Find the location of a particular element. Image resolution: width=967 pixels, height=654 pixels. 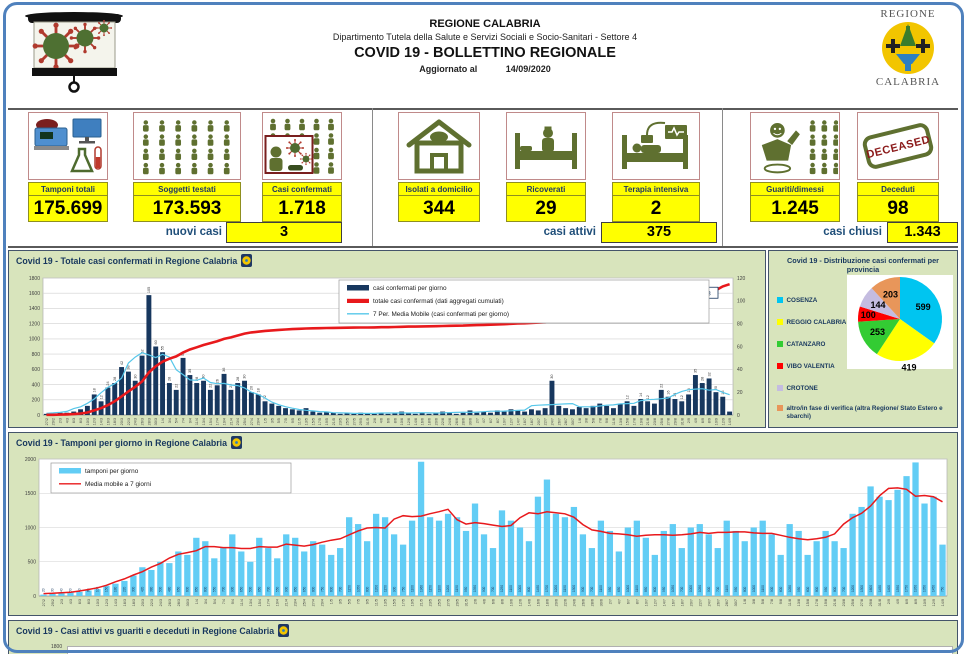

crowd-icon is located at coordinates (187, 146).